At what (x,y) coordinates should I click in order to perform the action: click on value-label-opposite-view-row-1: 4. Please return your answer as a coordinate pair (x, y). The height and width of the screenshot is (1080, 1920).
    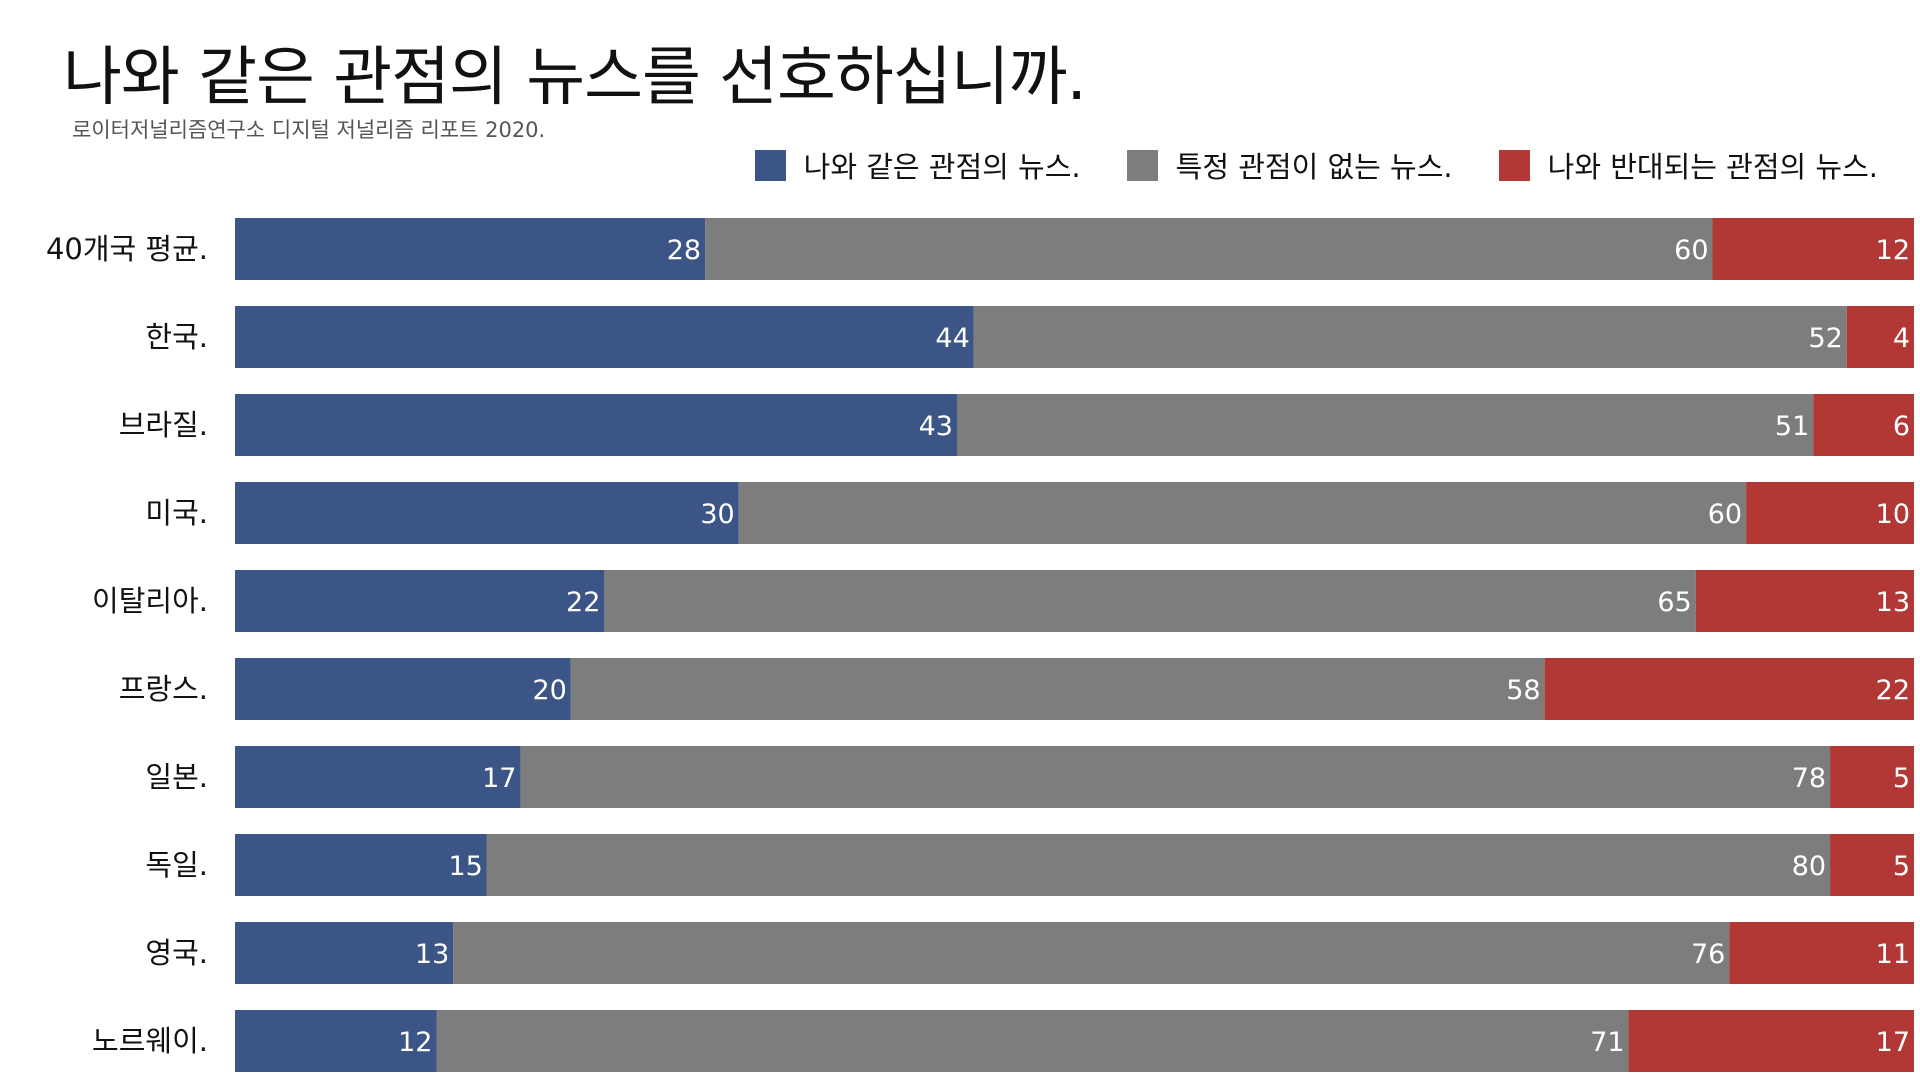
    Looking at the image, I should click on (1901, 338).